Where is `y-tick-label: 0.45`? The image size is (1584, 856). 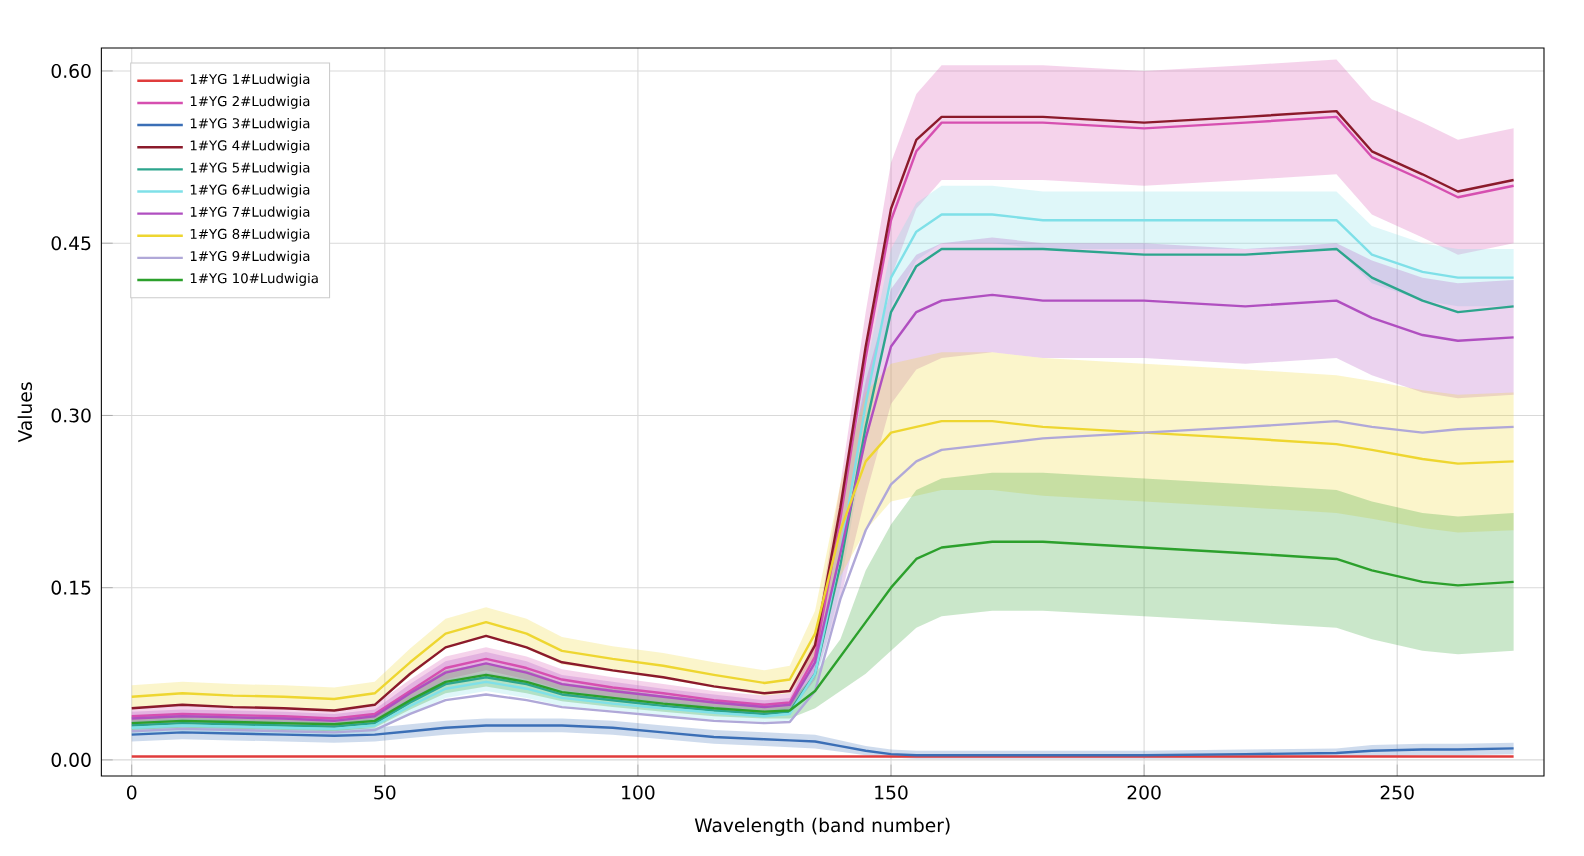
y-tick-label: 0.45 is located at coordinates (71, 243).